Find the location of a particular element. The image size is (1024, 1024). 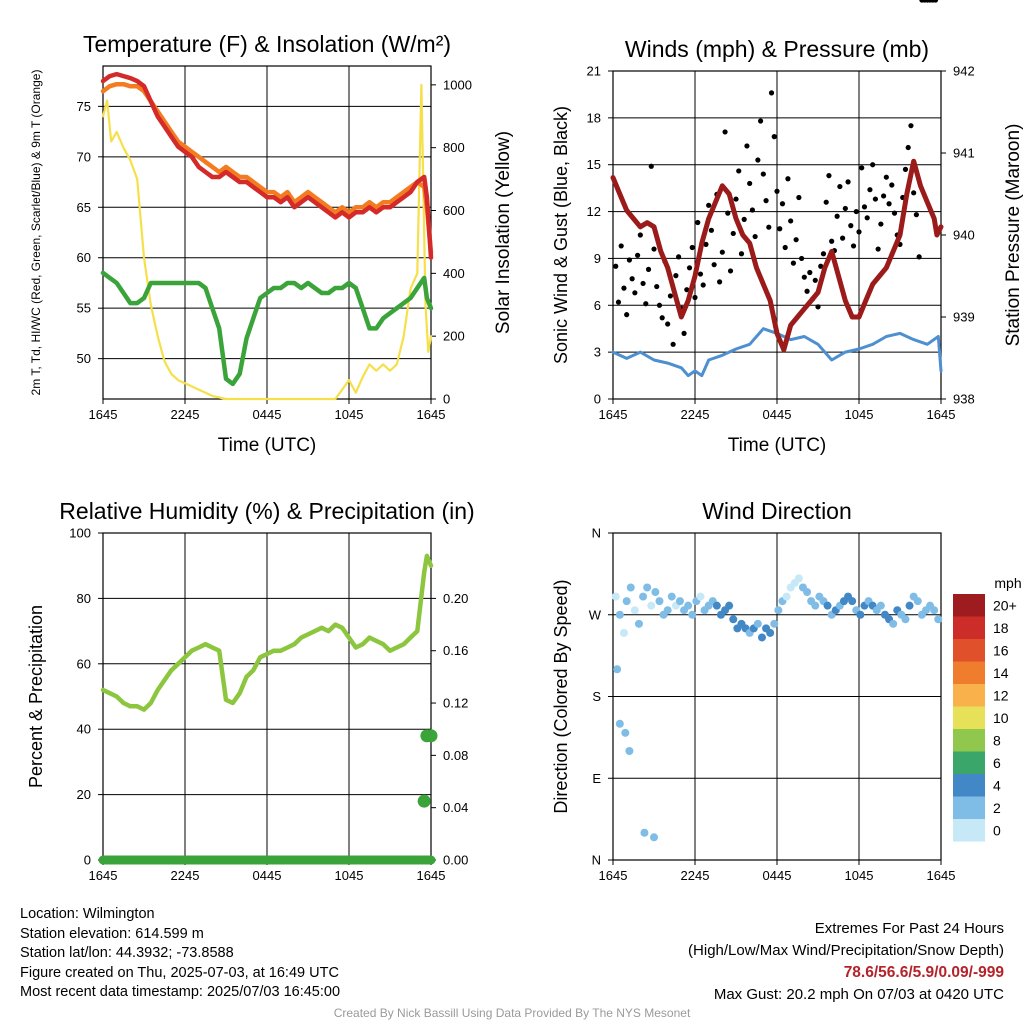

x-tick-label: 1045 is located at coordinates (859, 875).